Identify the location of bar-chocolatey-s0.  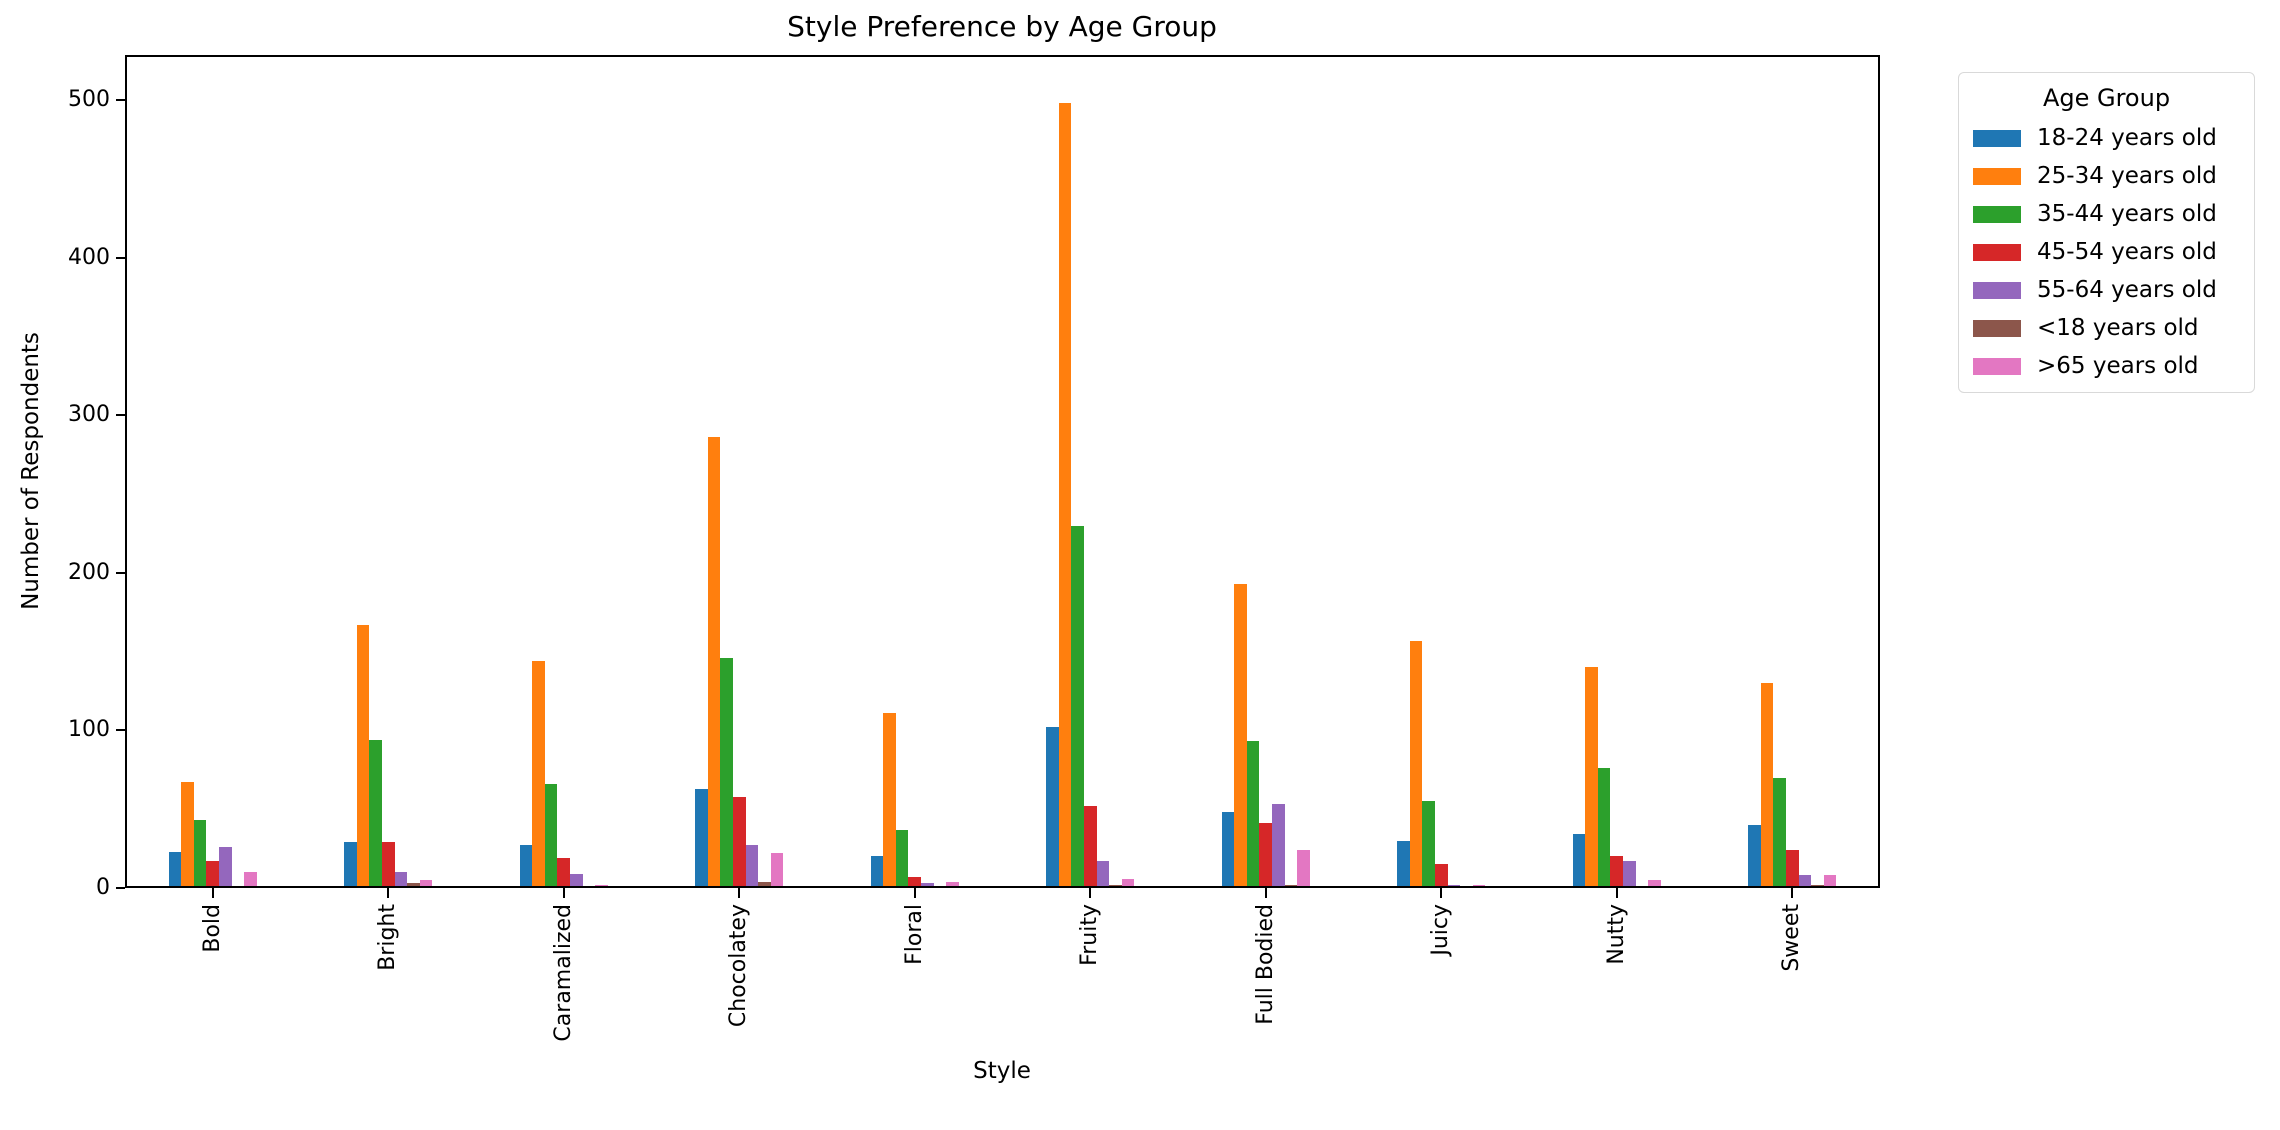
(701, 838).